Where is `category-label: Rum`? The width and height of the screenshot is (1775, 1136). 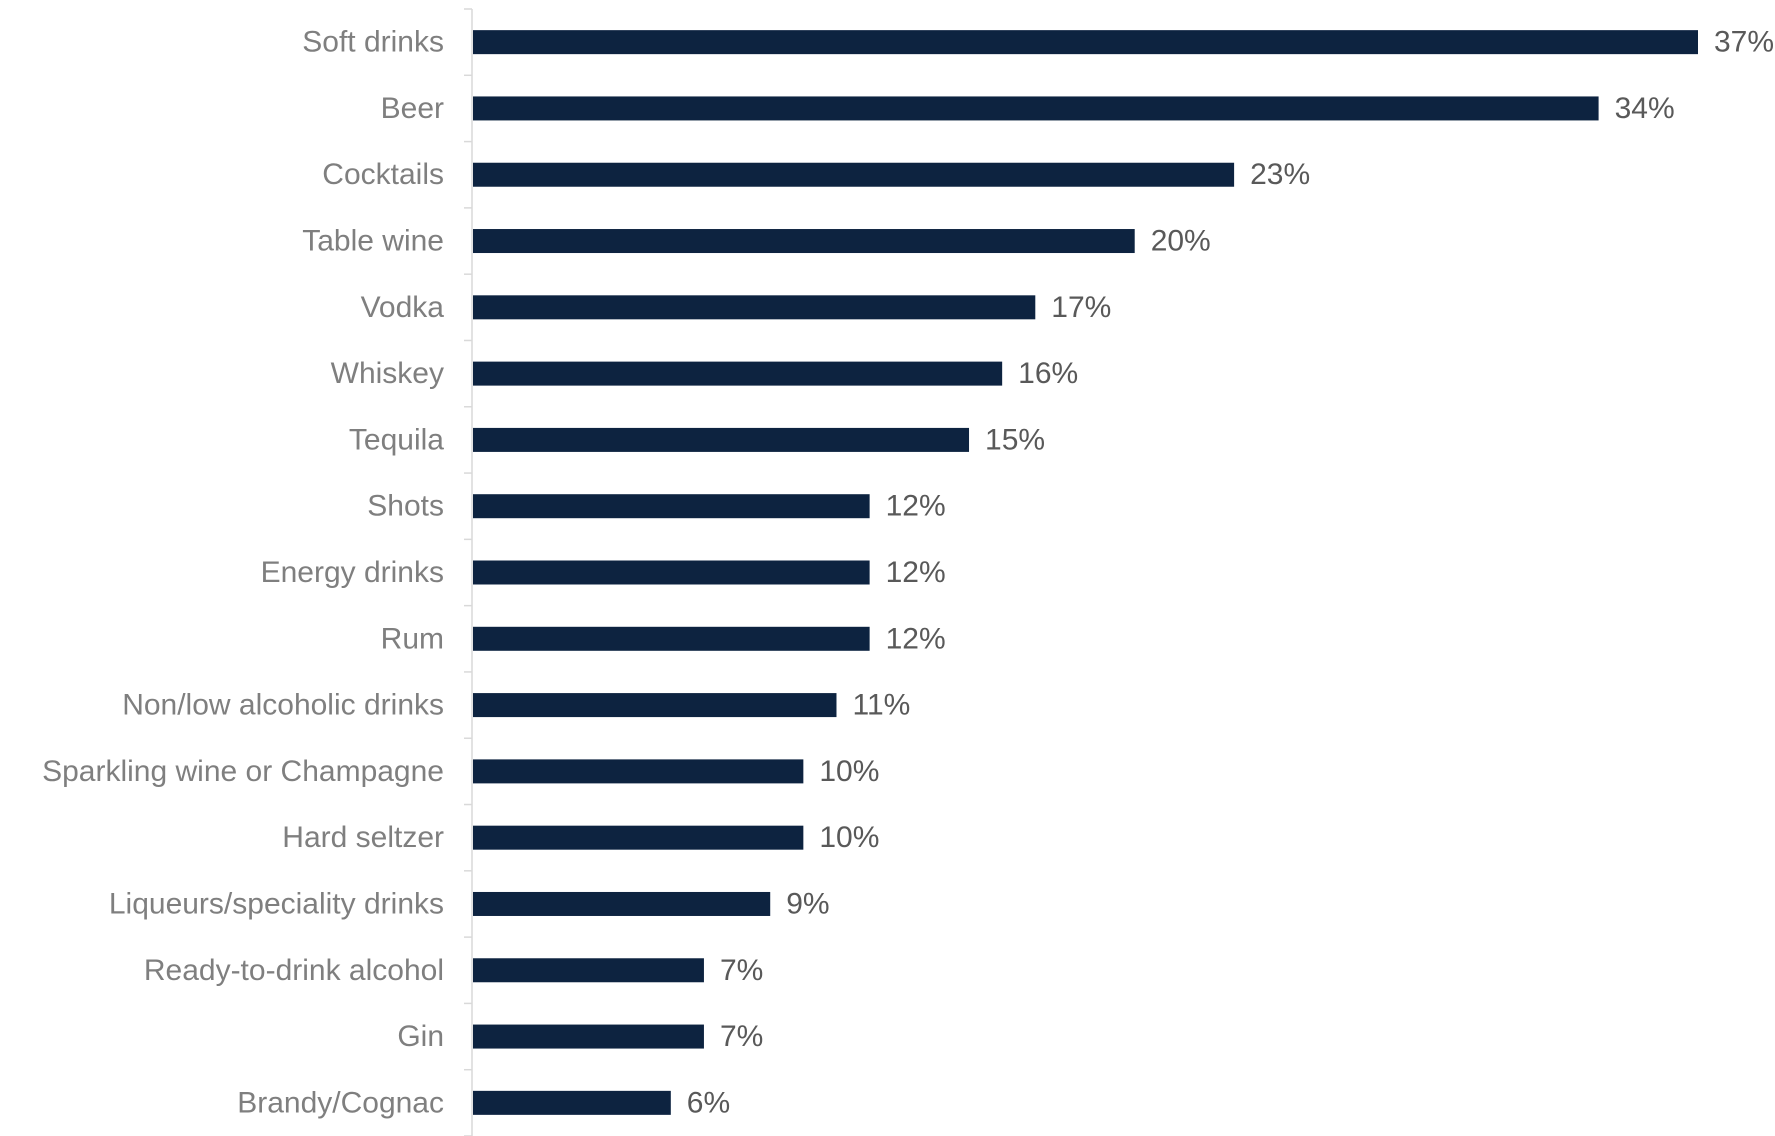
category-label: Rum is located at coordinates (412, 638).